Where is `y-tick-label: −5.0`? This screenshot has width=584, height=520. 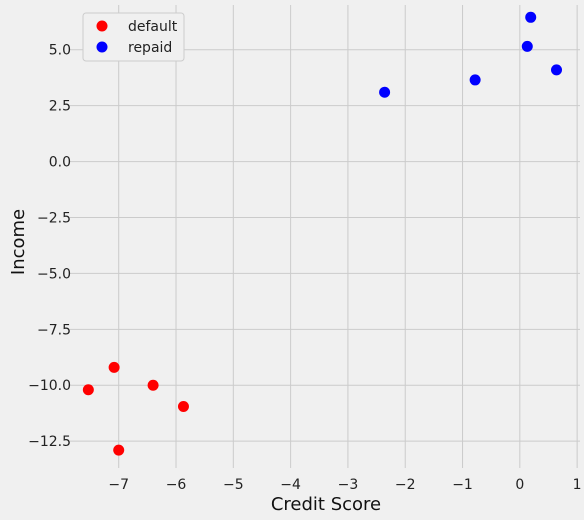
y-tick-label: −5.0 is located at coordinates (54, 274).